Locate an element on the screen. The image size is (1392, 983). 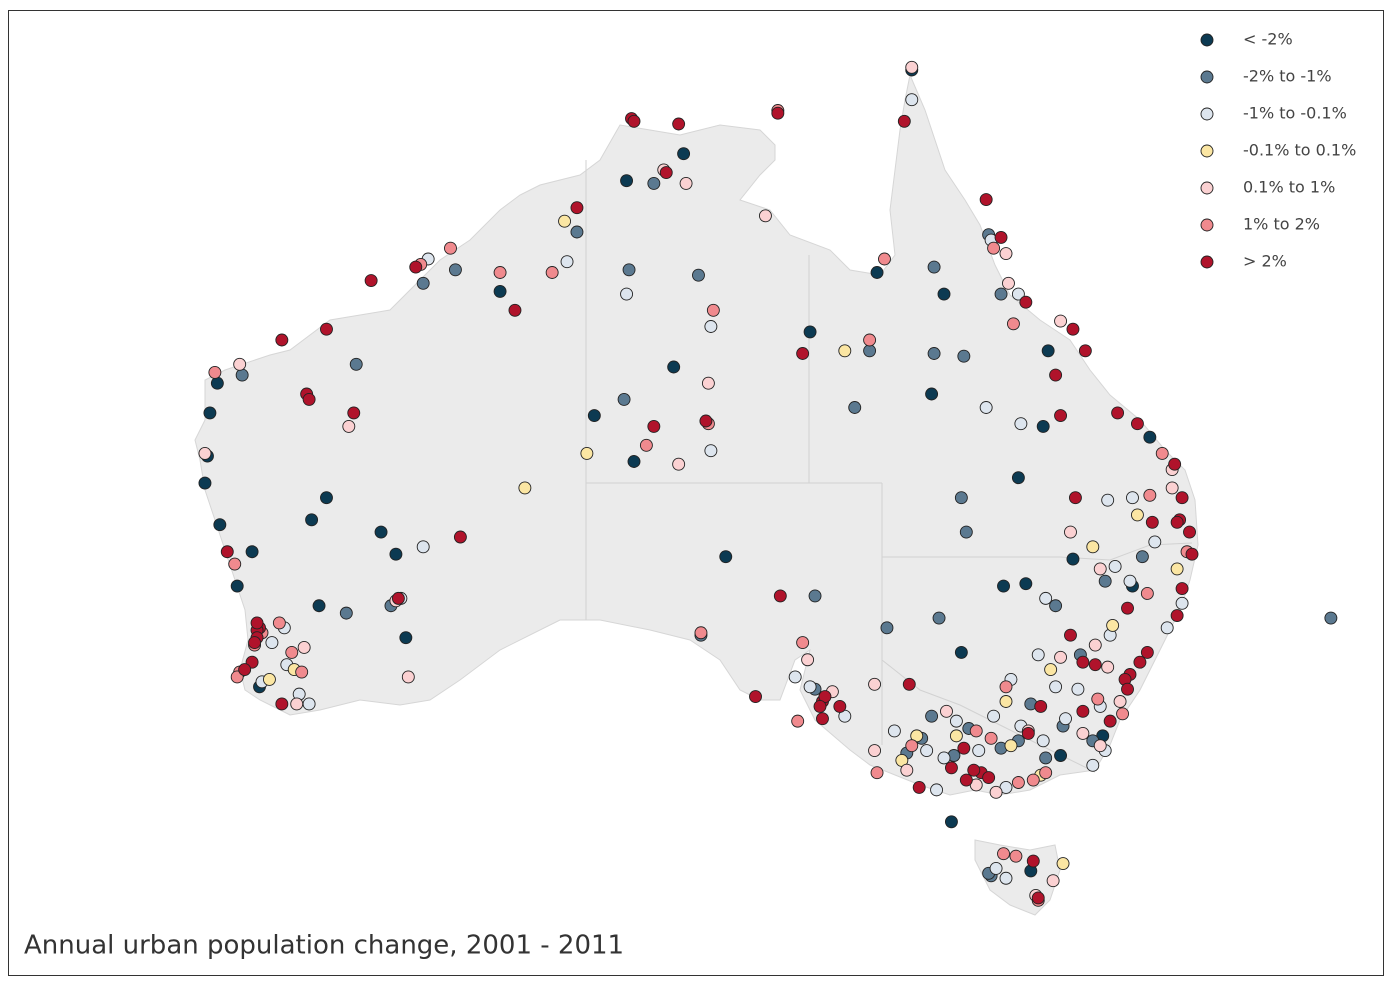
legend-label: 1% to 2% is located at coordinates (1281, 224).